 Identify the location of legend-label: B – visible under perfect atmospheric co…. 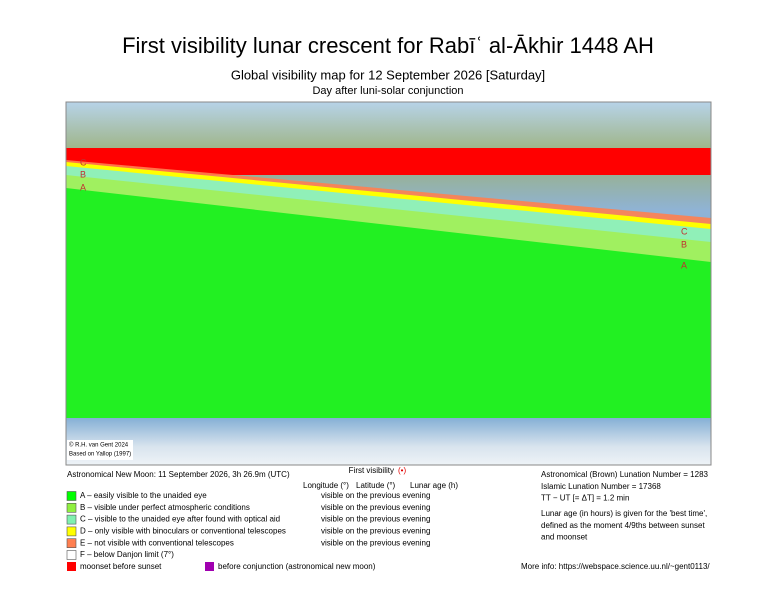
(165, 507).